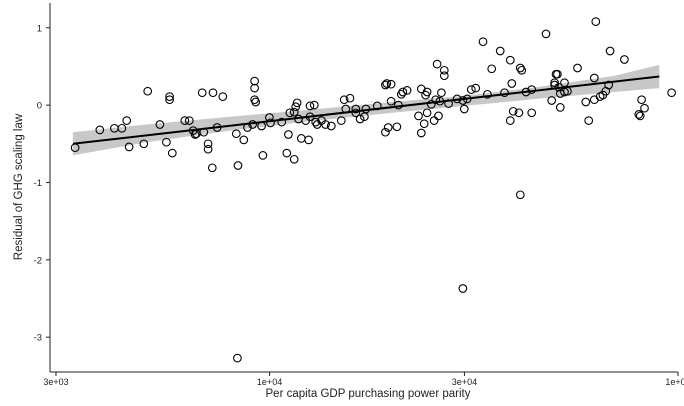  I want to click on y-tick-label: -2, so click(38, 260).